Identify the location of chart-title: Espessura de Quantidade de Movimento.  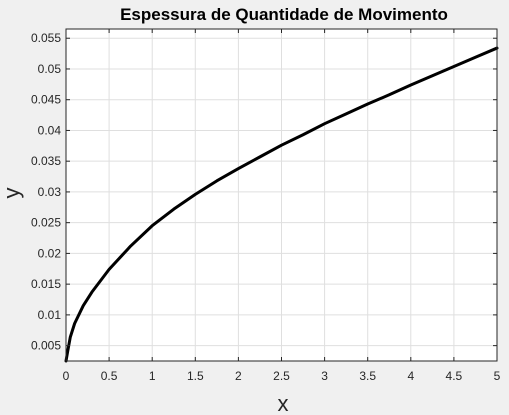
(284, 14).